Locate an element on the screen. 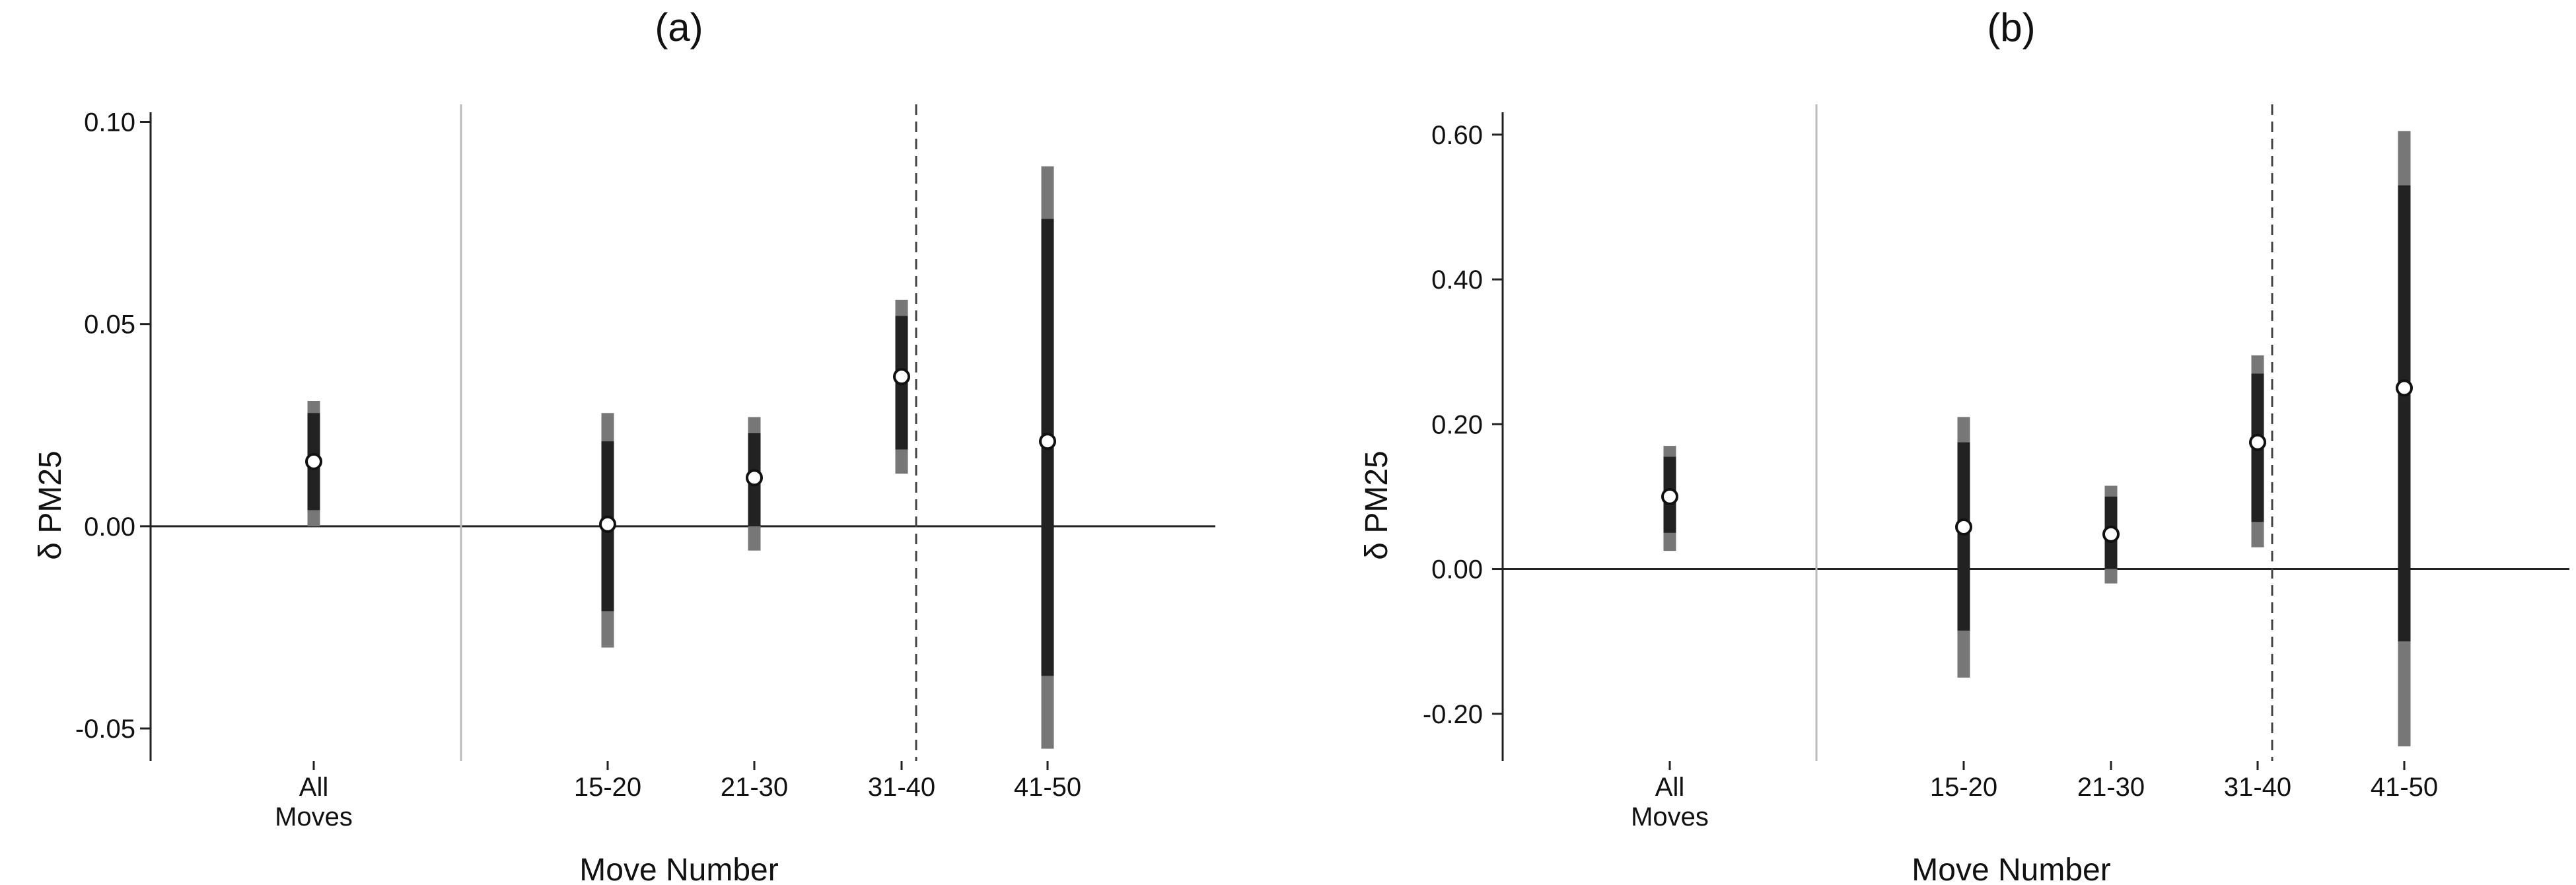 This screenshot has width=2576, height=885. y-tick-label: 0.60 is located at coordinates (1457, 135).